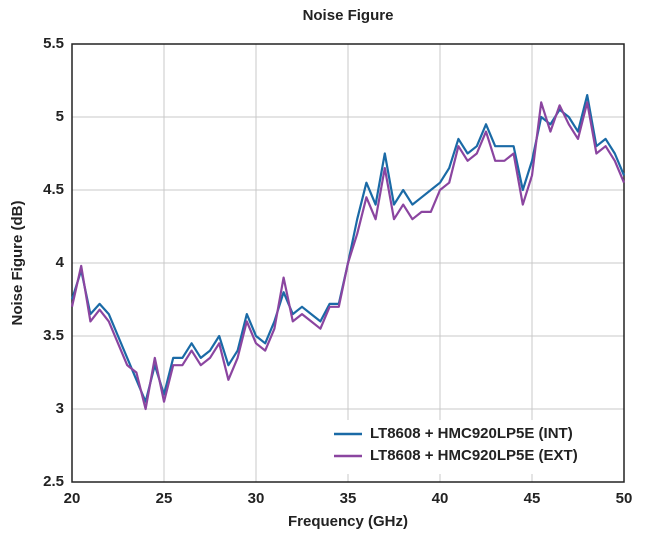  I want to click on y-tick-label: 3, so click(60, 408).